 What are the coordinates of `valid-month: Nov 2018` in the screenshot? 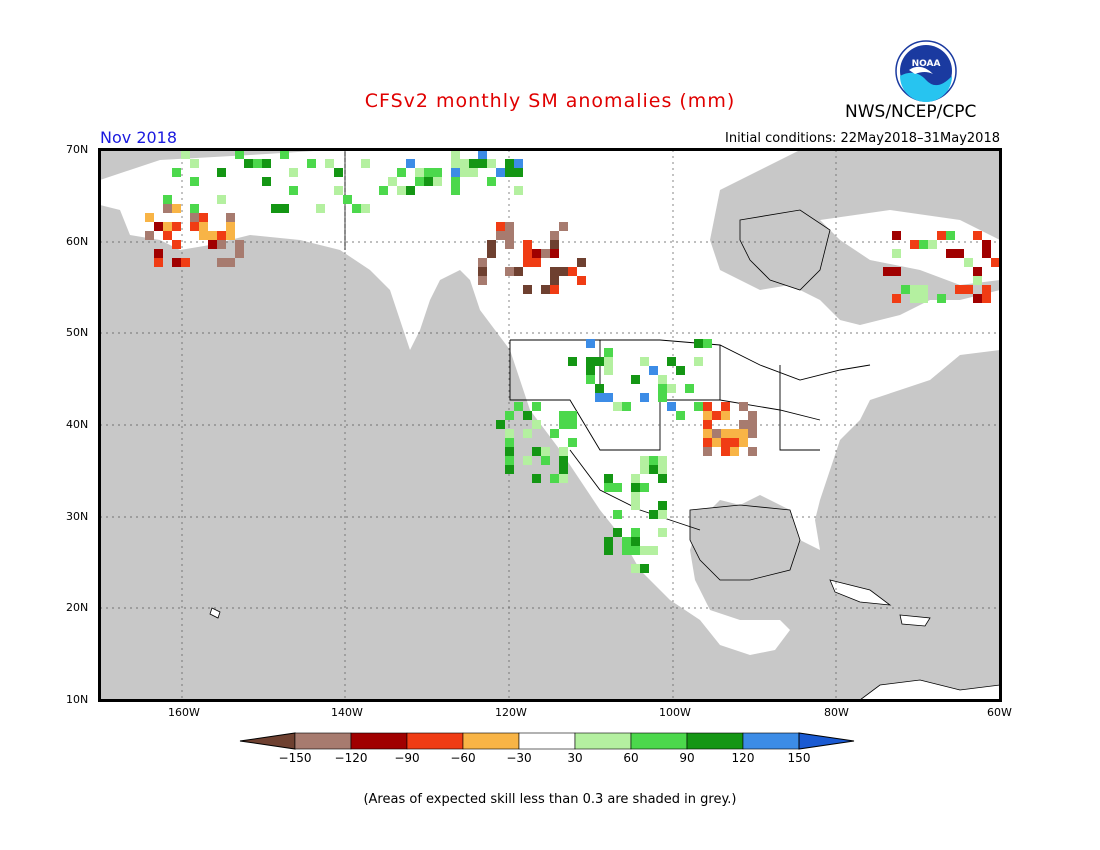 It's located at (139, 137).